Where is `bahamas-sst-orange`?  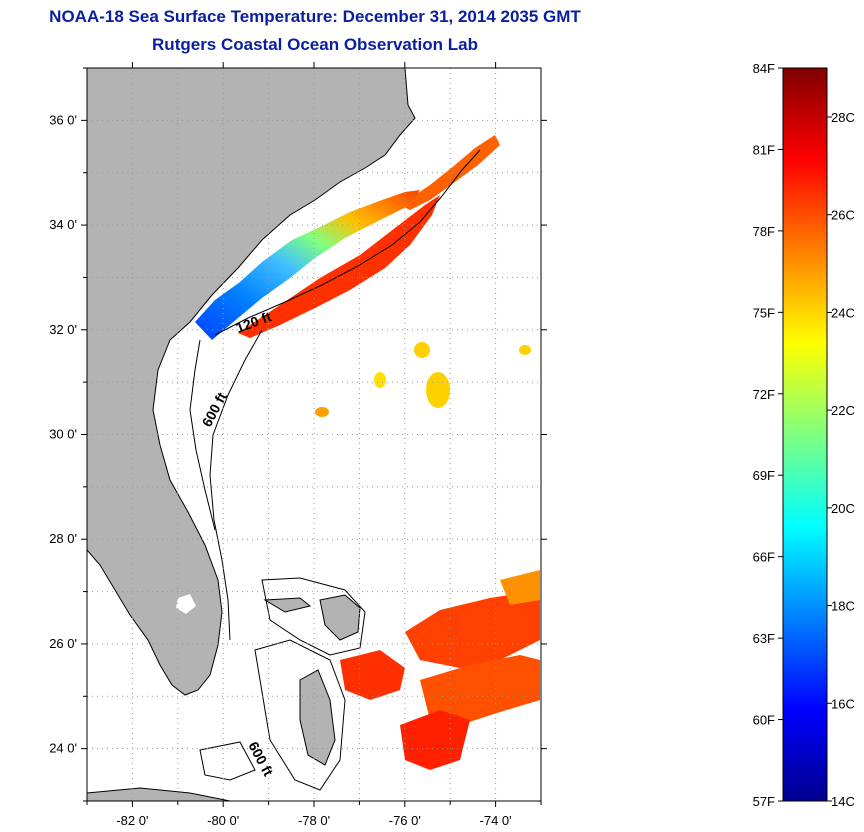 bahamas-sst-orange is located at coordinates (520, 587).